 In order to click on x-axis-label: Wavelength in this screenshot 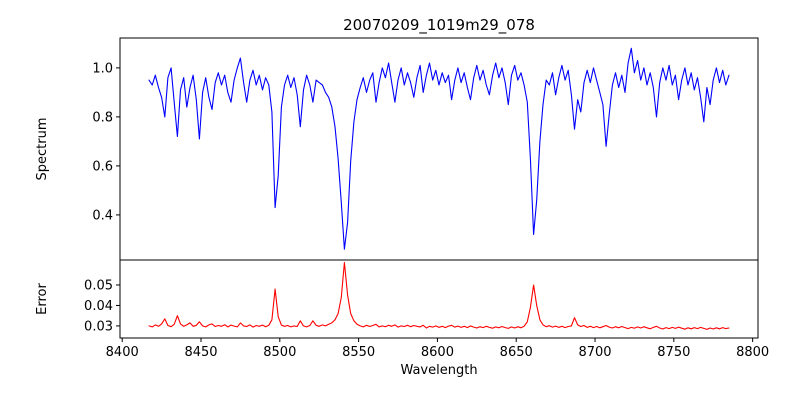, I will do `click(438, 370)`.